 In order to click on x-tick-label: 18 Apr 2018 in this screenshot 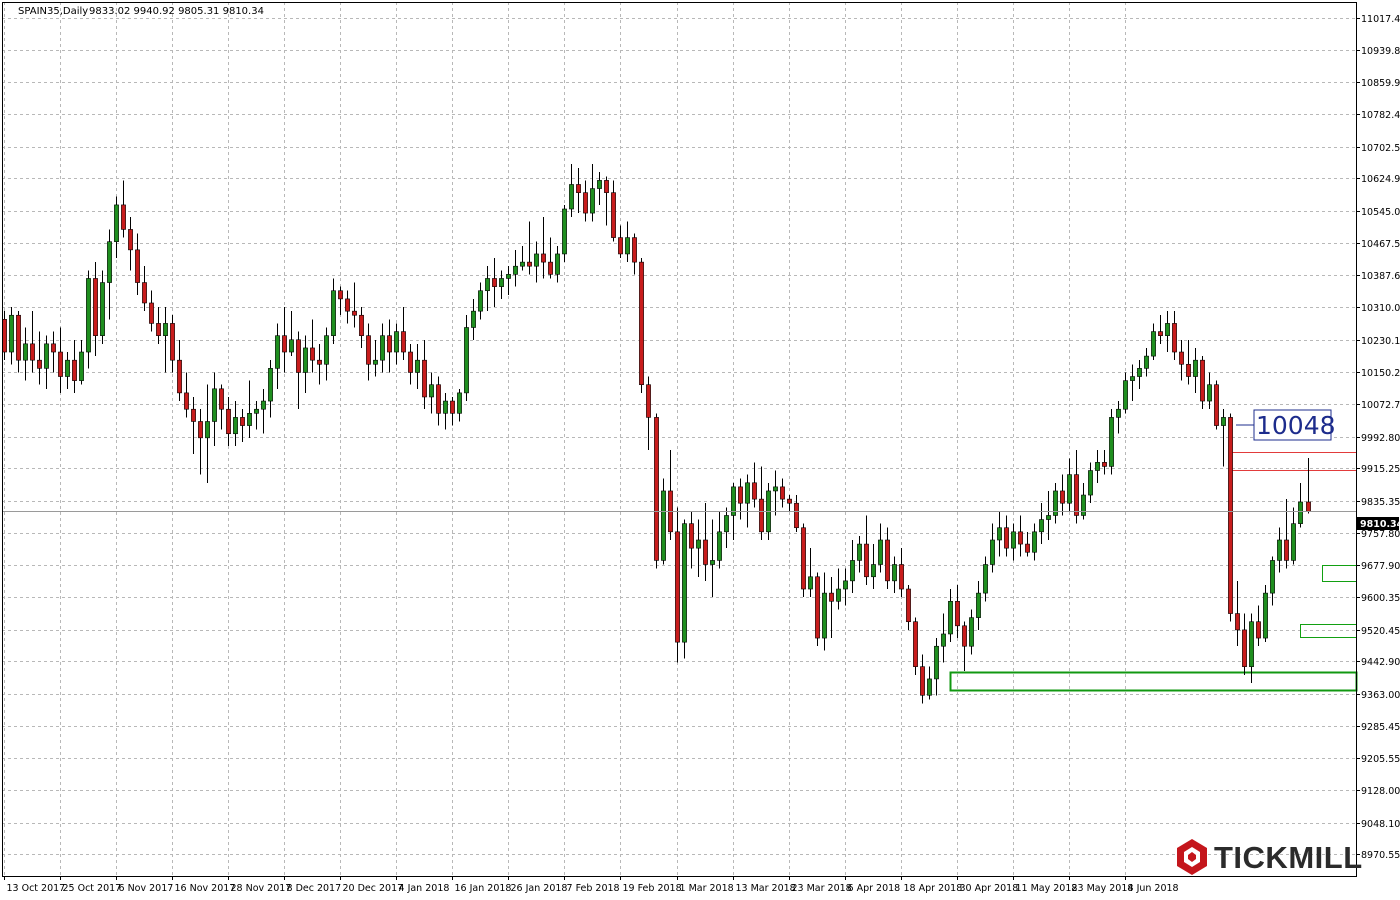, I will do `click(933, 888)`.